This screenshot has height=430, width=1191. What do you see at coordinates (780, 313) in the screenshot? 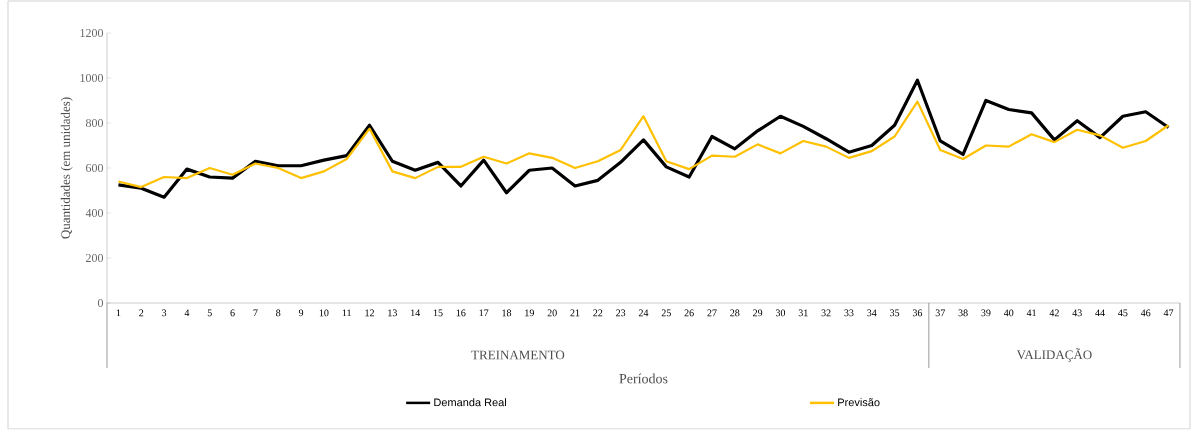
I see `x-tick-label: 30` at bounding box center [780, 313].